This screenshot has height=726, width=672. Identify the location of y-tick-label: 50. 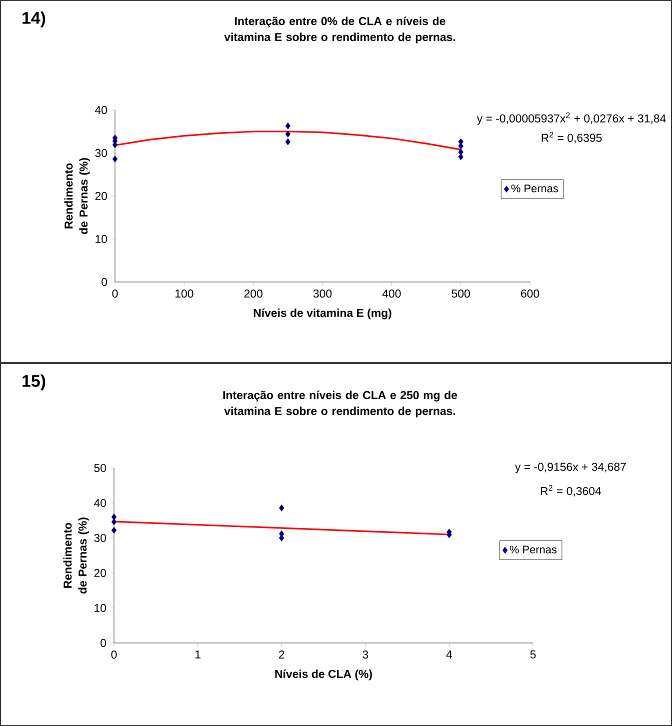
(100, 468).